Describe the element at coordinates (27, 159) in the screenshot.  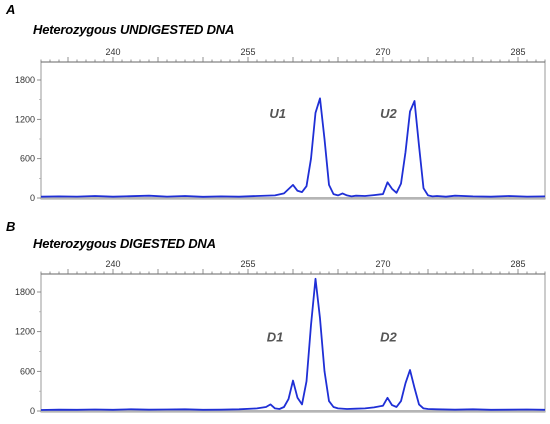
I see `chart-a-y-tick-label: 600` at that location.